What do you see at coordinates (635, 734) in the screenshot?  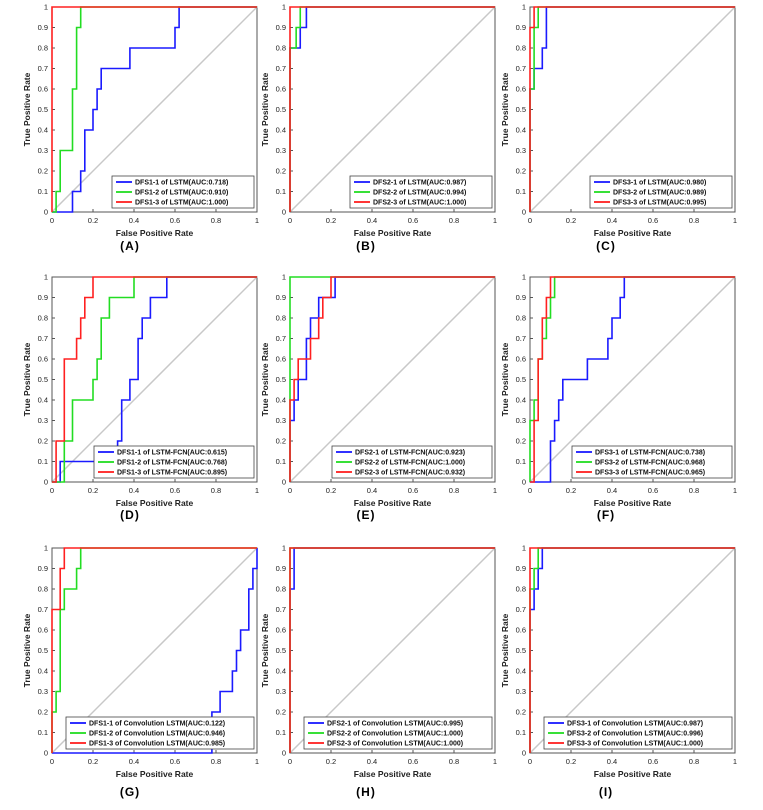 I see `legend-entry: DFS3-2 of Convolution LSTM(AUC:0.996)` at bounding box center [635, 734].